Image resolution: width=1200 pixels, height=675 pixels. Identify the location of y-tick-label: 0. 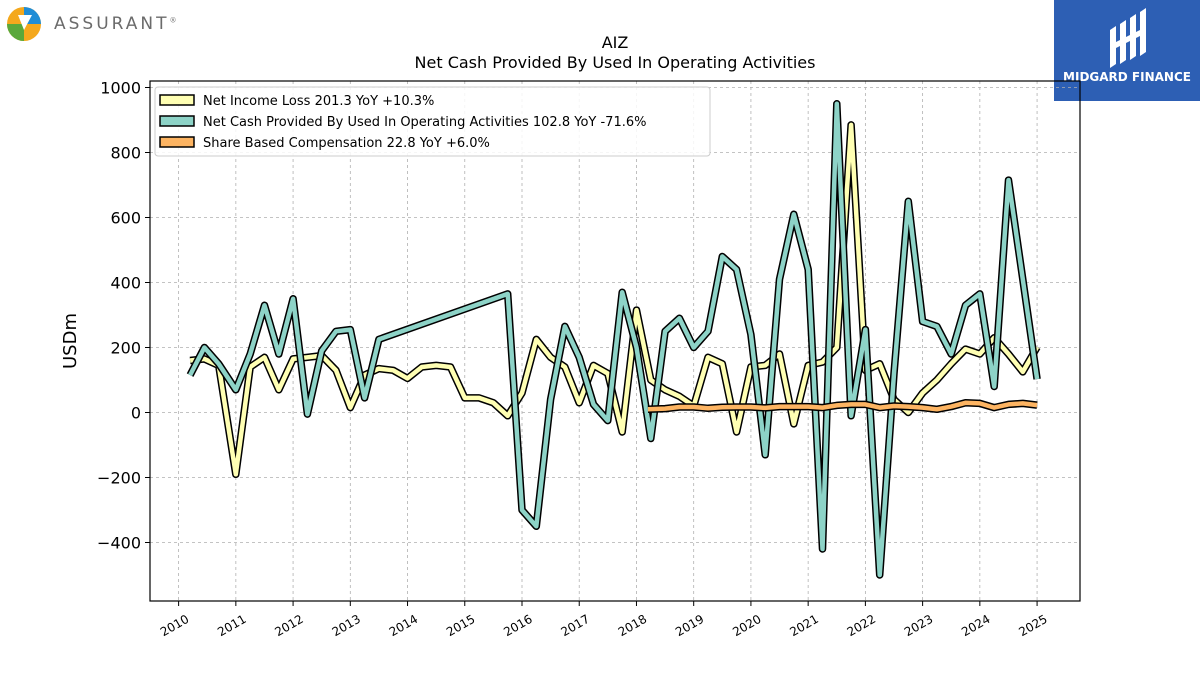
(136, 413).